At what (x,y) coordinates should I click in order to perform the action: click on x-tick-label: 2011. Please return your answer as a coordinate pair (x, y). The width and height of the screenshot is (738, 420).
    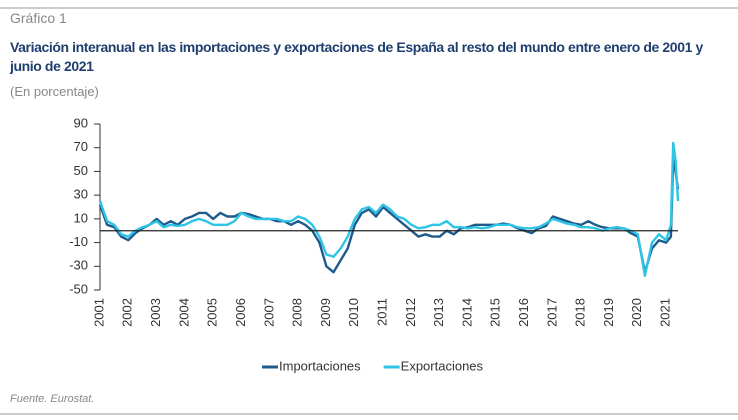
    Looking at the image, I should click on (381, 312).